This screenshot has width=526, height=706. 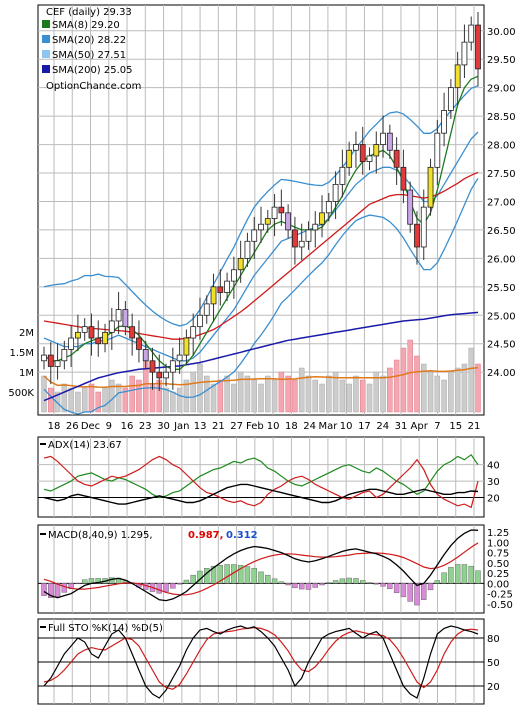 I want to click on x-tick-label: 31, so click(x=401, y=426).